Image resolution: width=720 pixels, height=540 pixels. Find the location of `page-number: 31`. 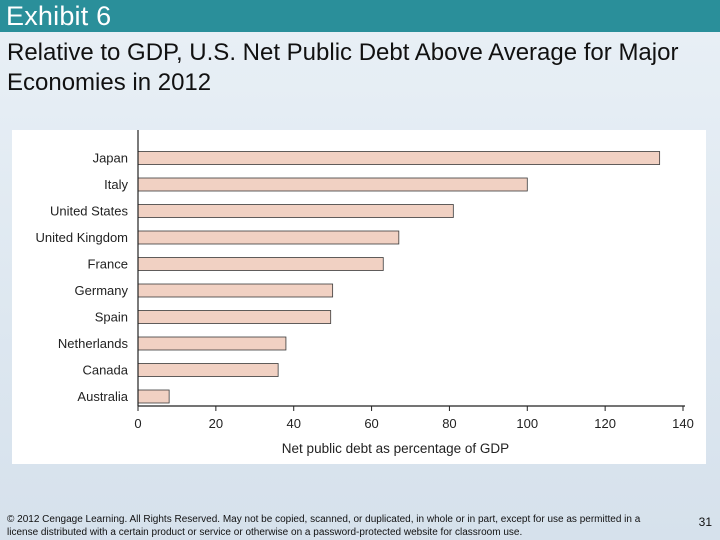

page-number: 31 is located at coordinates (705, 522).